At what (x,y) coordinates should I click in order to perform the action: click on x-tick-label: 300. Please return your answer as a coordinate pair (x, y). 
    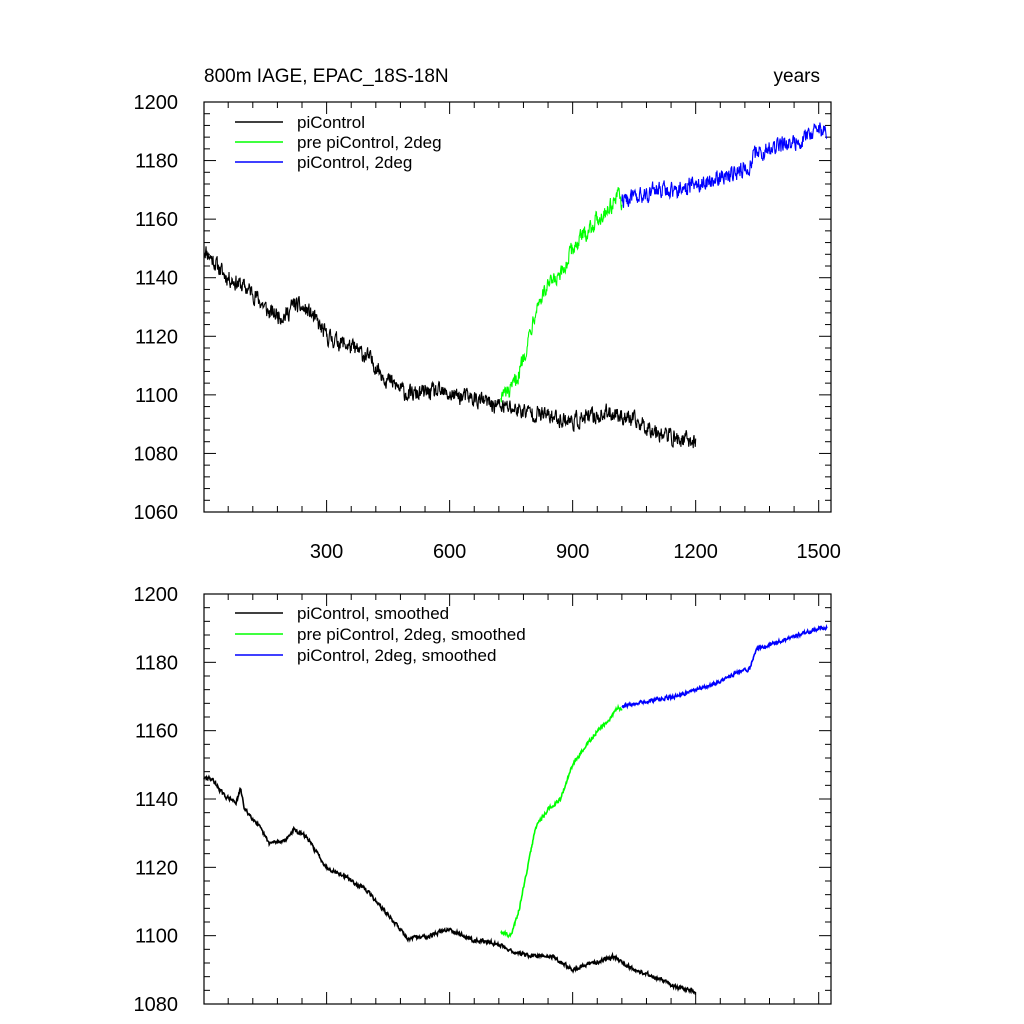
    Looking at the image, I should click on (326, 552).